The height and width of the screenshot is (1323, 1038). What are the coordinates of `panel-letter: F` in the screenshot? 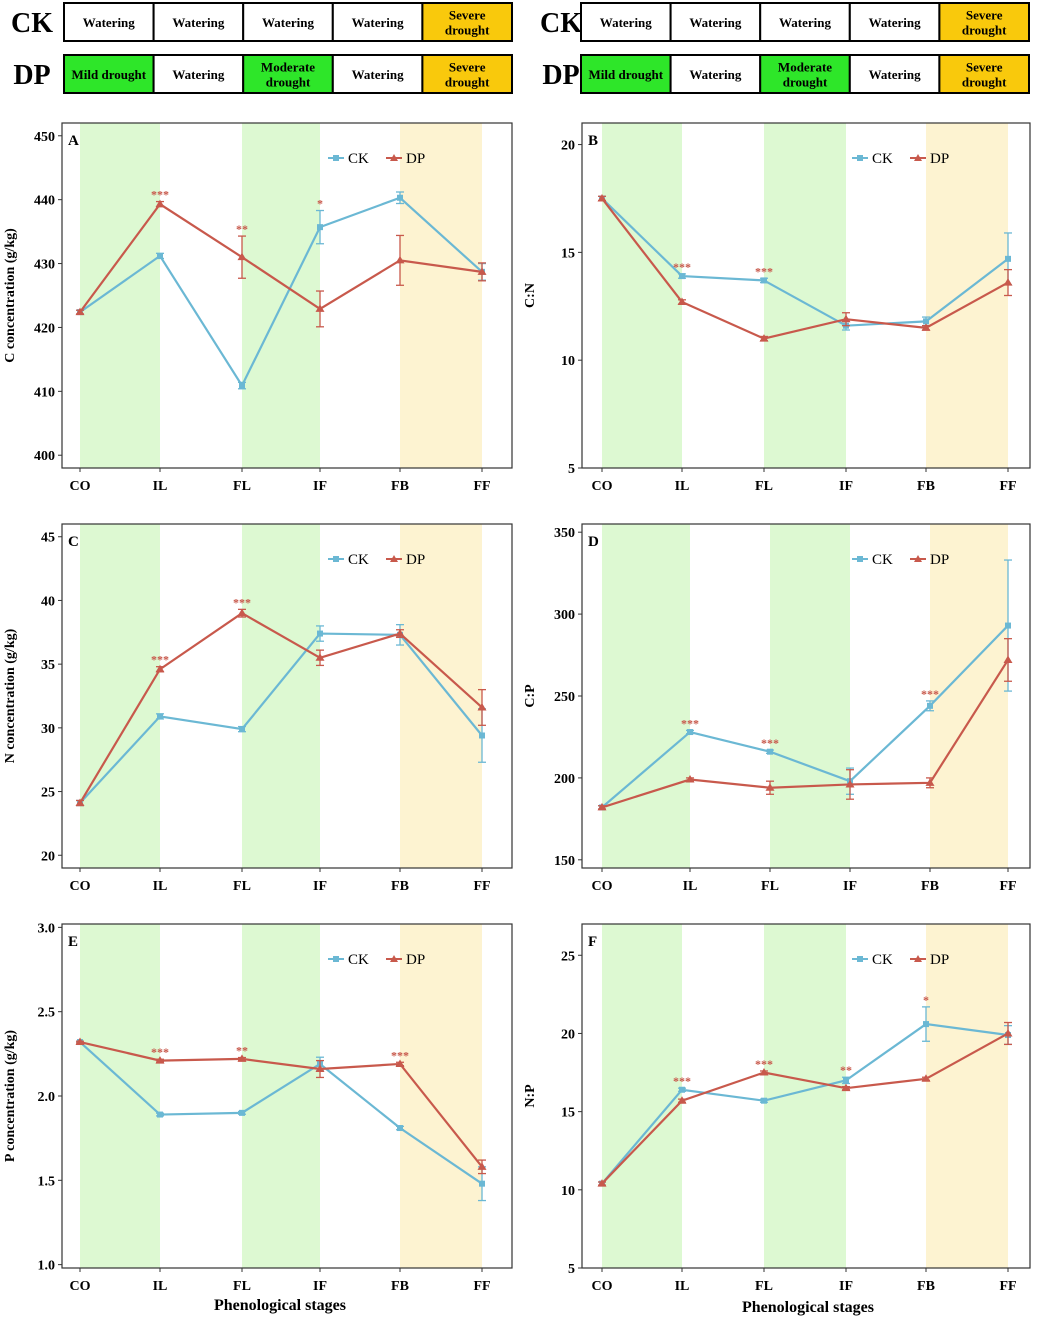 It's located at (592, 942).